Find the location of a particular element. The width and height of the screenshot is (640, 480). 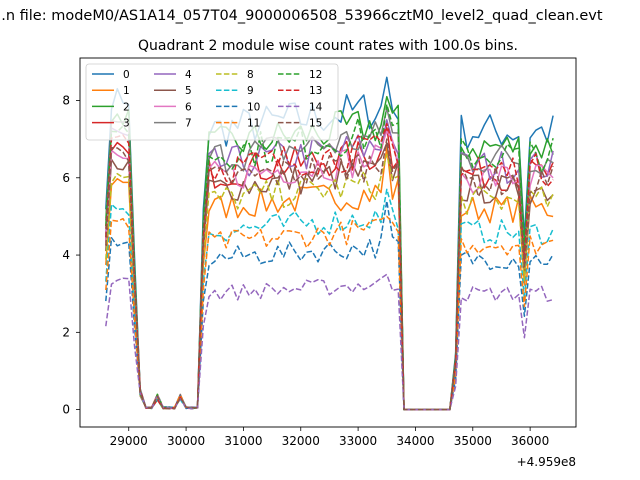

legend-label-5: 5 is located at coordinates (188, 91).